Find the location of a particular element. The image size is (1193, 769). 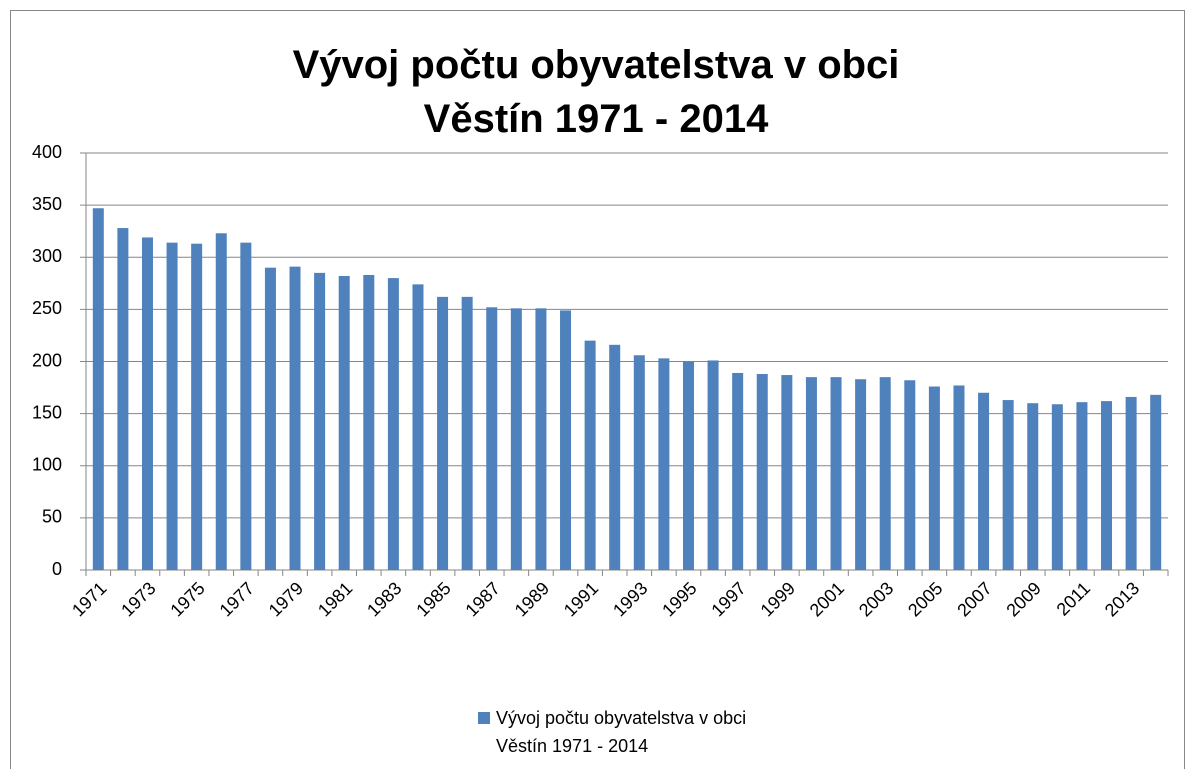

x-tick-label: 1973 is located at coordinates (138, 599).